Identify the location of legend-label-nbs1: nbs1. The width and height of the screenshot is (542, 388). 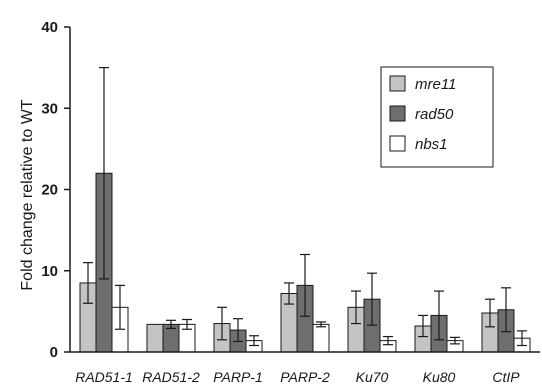
(431, 144).